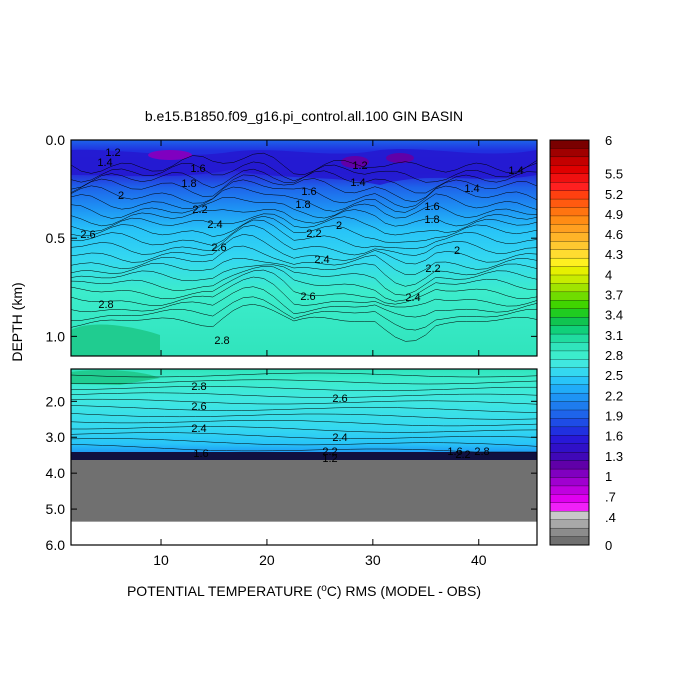  What do you see at coordinates (608, 545) in the screenshot?
I see `colorbar-label: 0` at bounding box center [608, 545].